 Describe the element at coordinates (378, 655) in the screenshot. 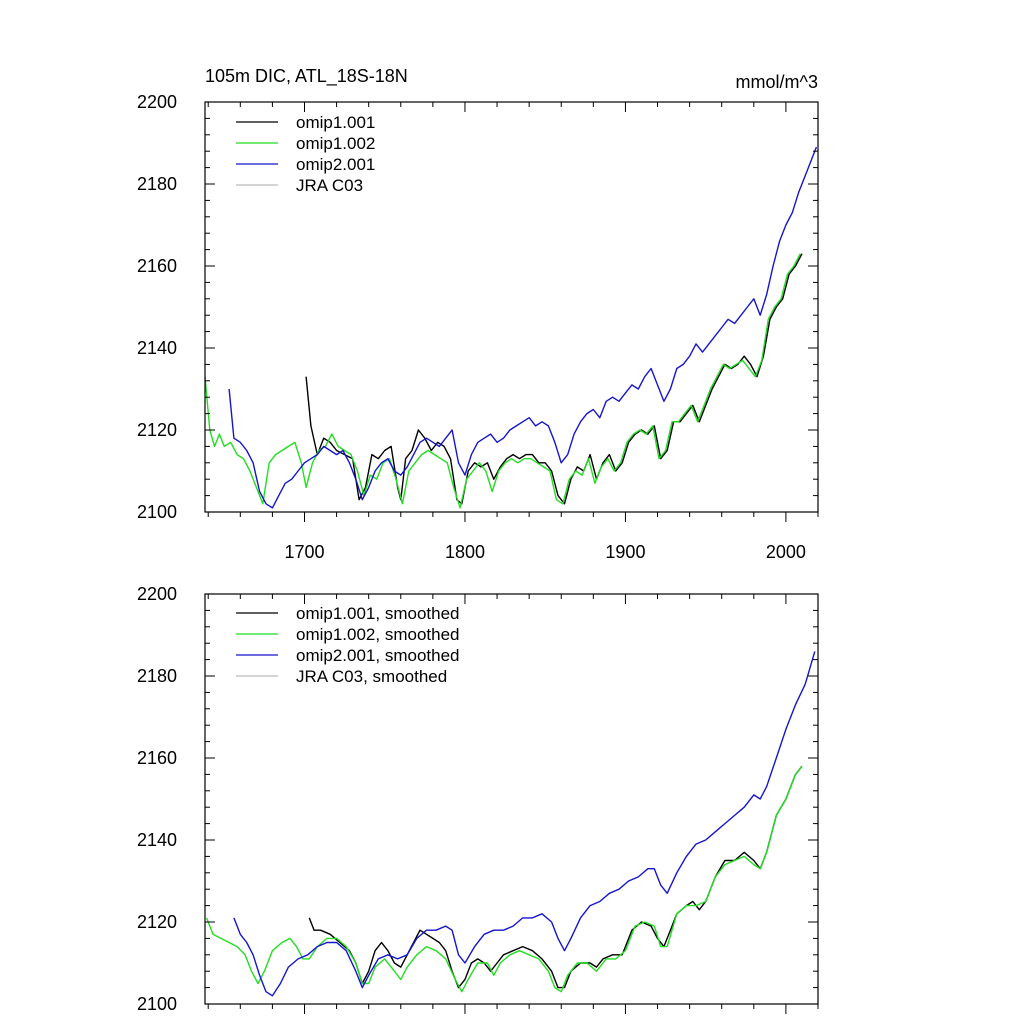

I see `legend-label-omip2-001-smoothed: omip2.001, smoothed` at that location.